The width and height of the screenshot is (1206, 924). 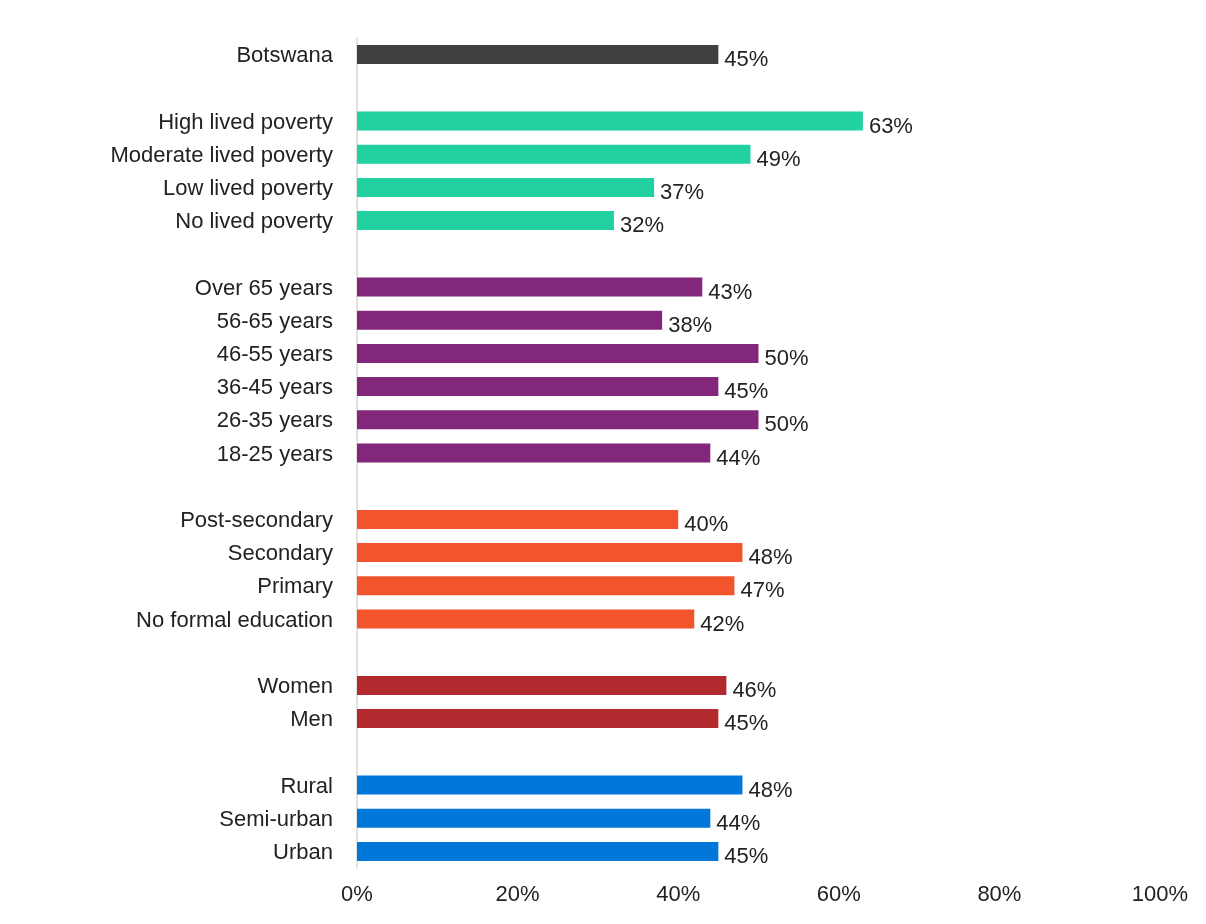 What do you see at coordinates (754, 689) in the screenshot?
I see `data-label: 46%` at bounding box center [754, 689].